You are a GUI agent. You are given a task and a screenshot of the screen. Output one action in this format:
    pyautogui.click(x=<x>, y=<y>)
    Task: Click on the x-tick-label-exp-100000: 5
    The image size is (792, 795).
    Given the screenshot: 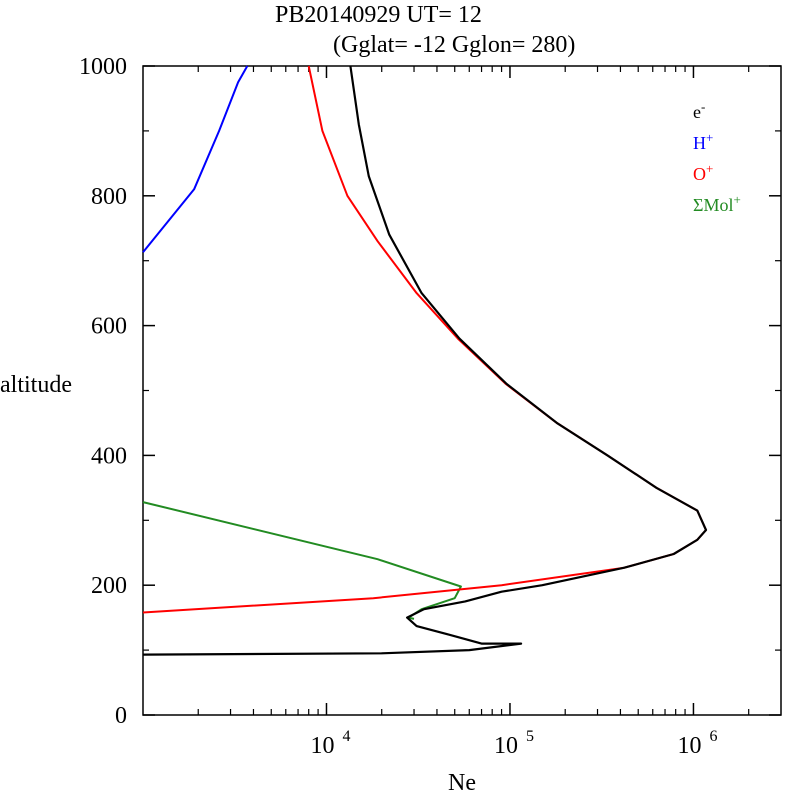 What is the action you would take?
    pyautogui.click(x=530, y=736)
    